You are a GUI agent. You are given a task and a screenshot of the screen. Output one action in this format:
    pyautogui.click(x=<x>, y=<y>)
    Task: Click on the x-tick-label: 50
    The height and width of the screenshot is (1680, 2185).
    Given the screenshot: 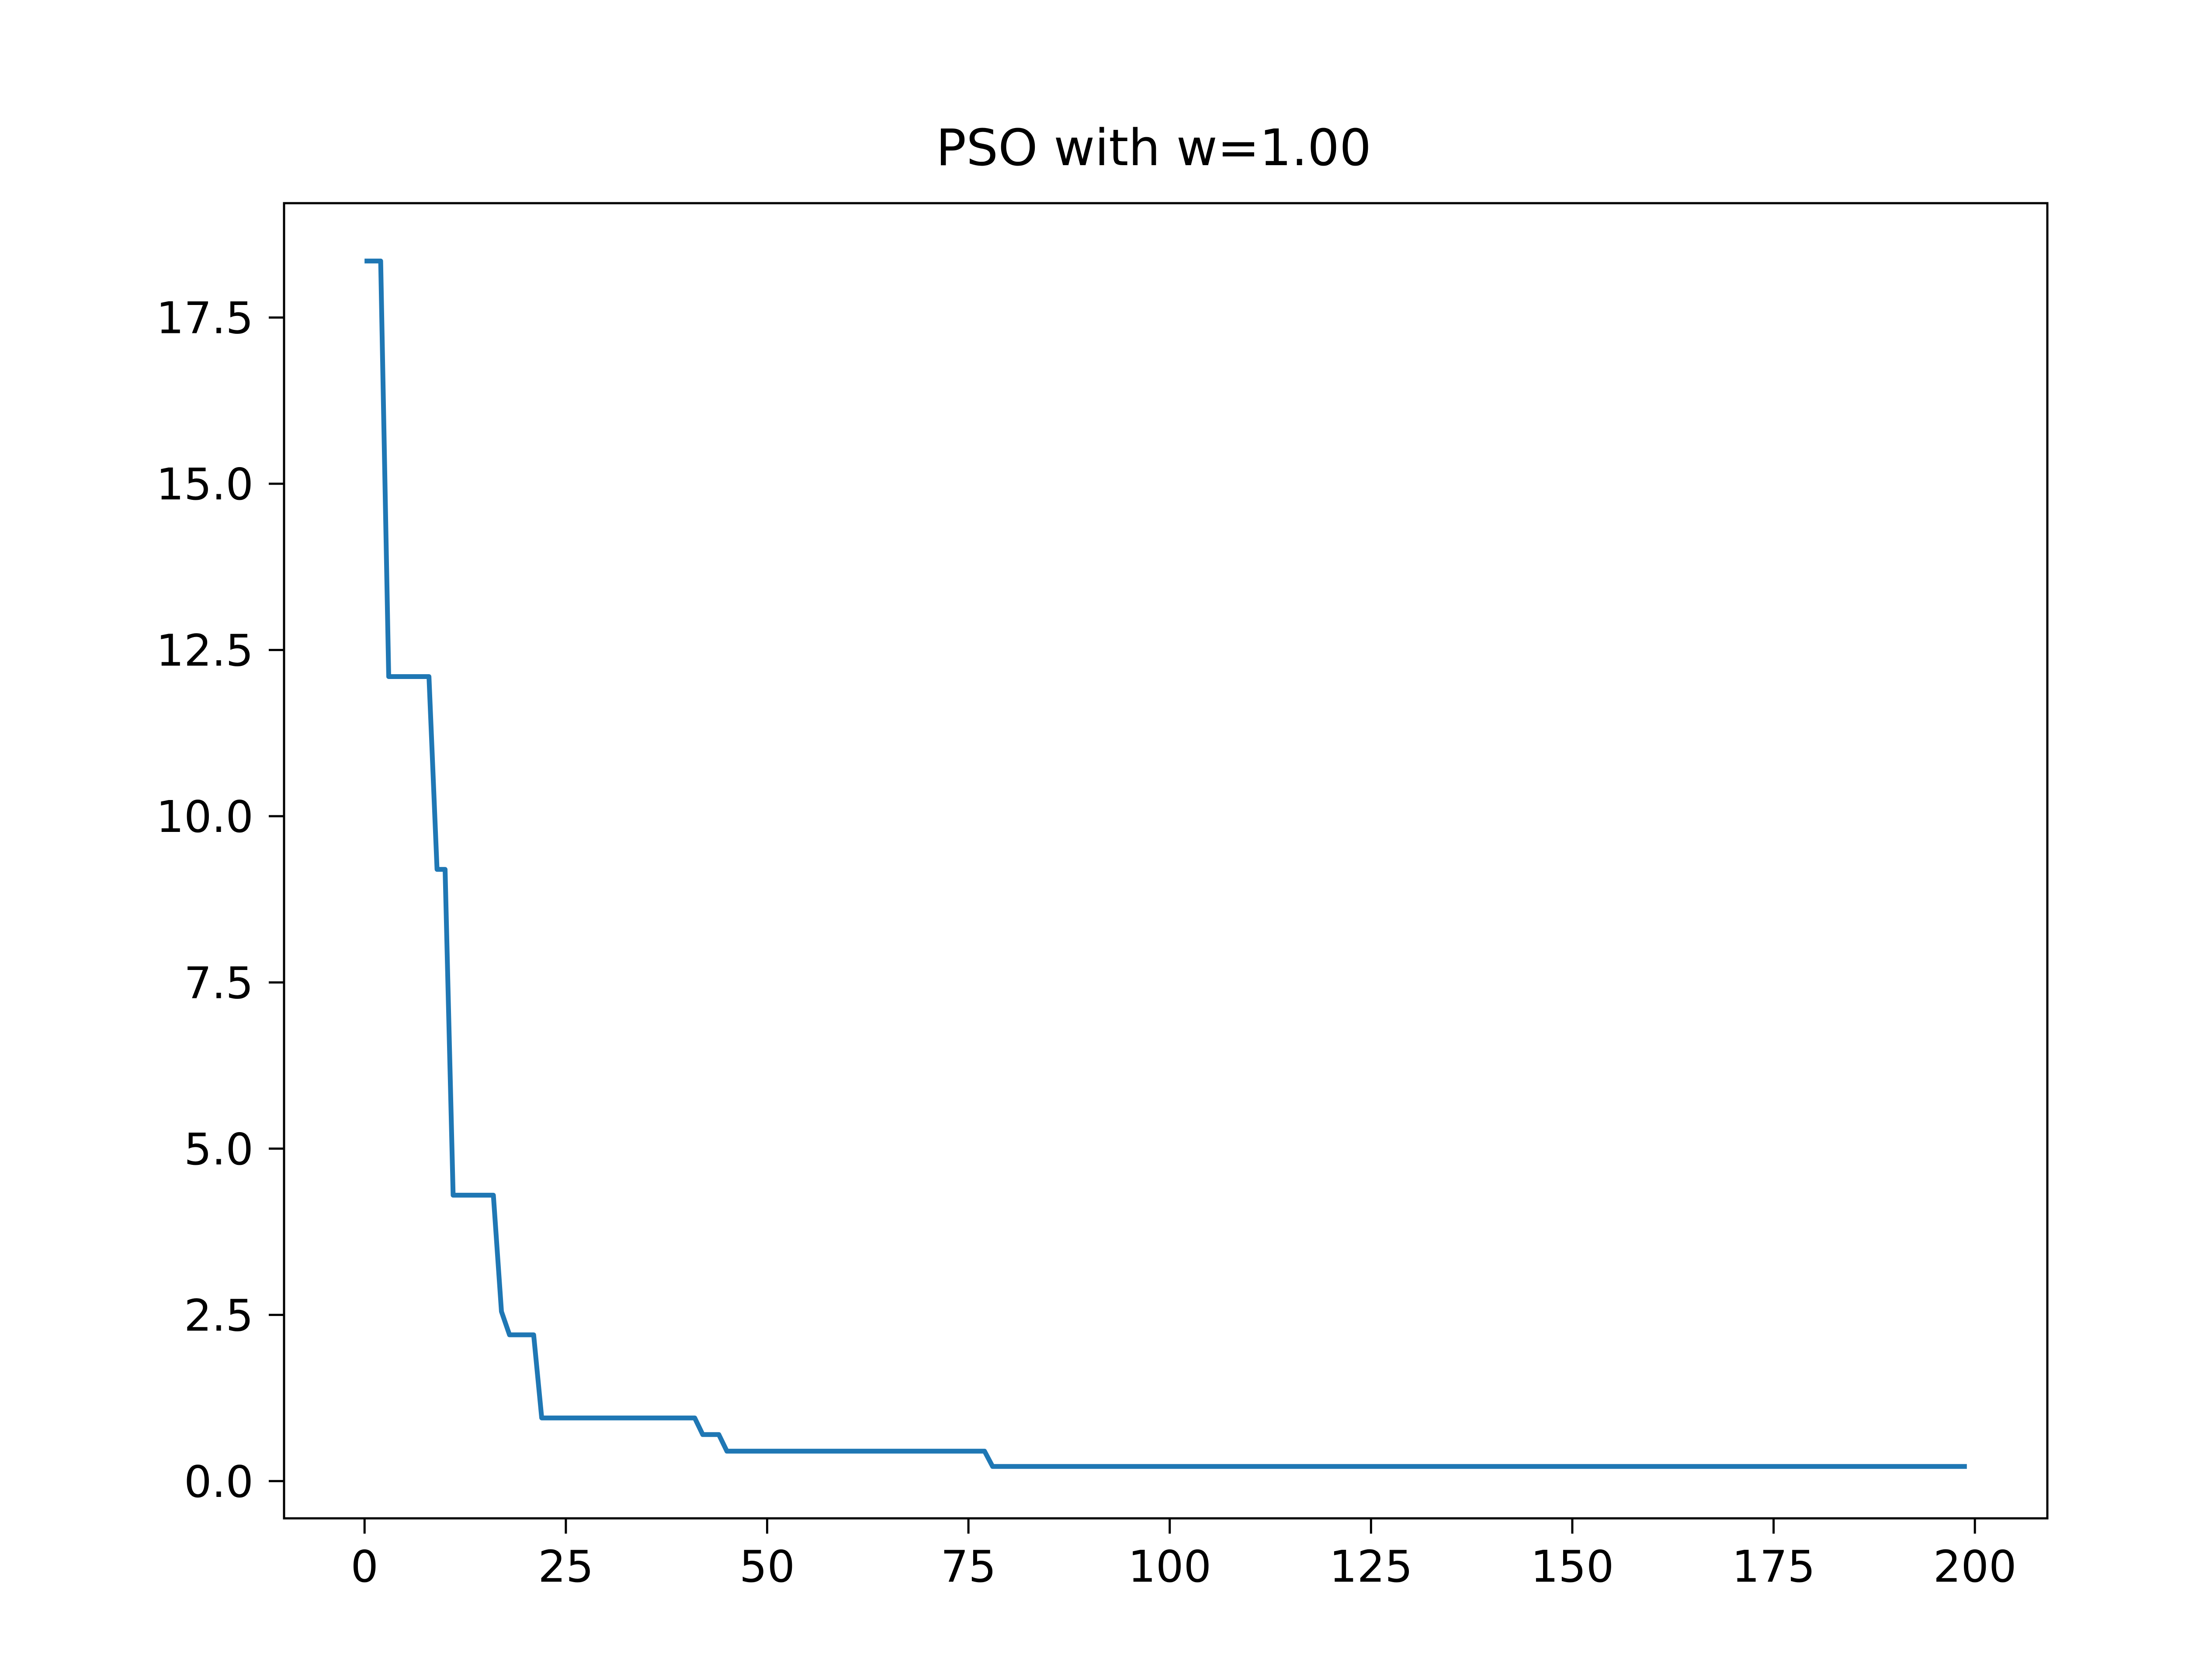 What is the action you would take?
    pyautogui.click(x=767, y=1567)
    